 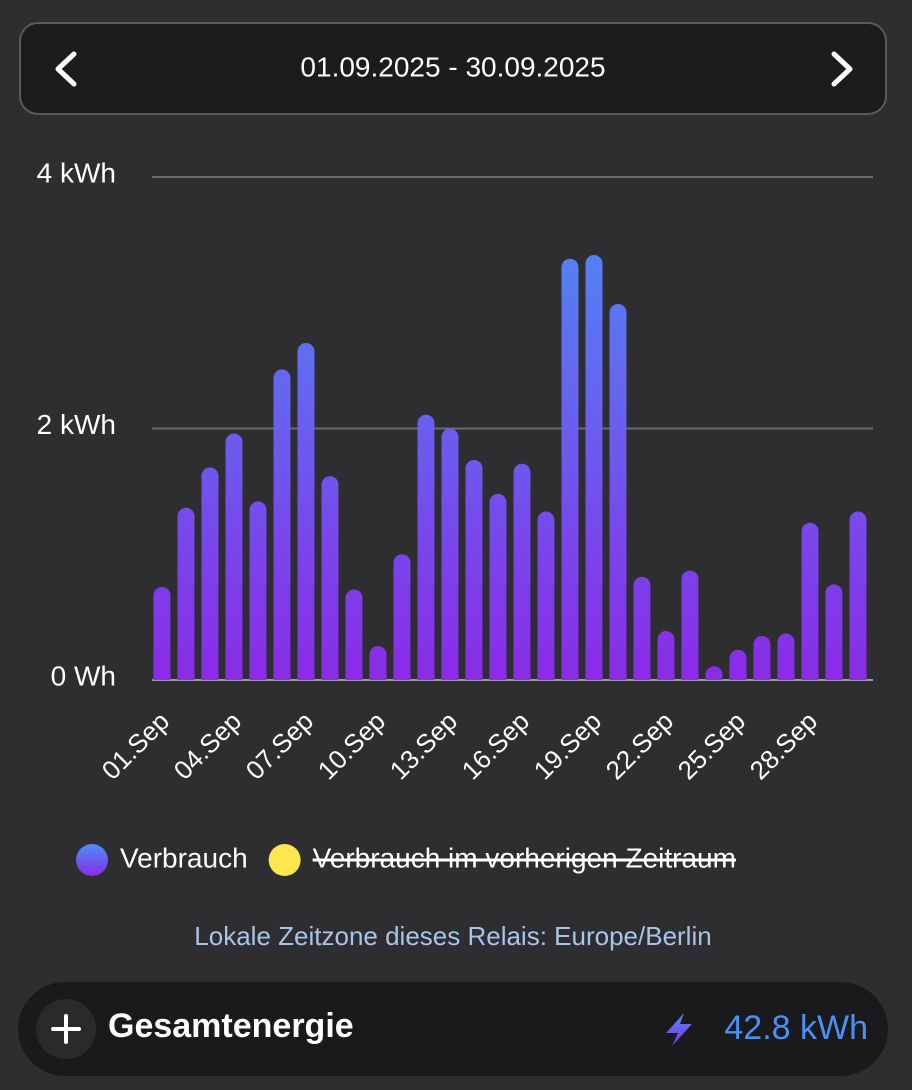 What do you see at coordinates (842, 69) in the screenshot?
I see `next-button` at bounding box center [842, 69].